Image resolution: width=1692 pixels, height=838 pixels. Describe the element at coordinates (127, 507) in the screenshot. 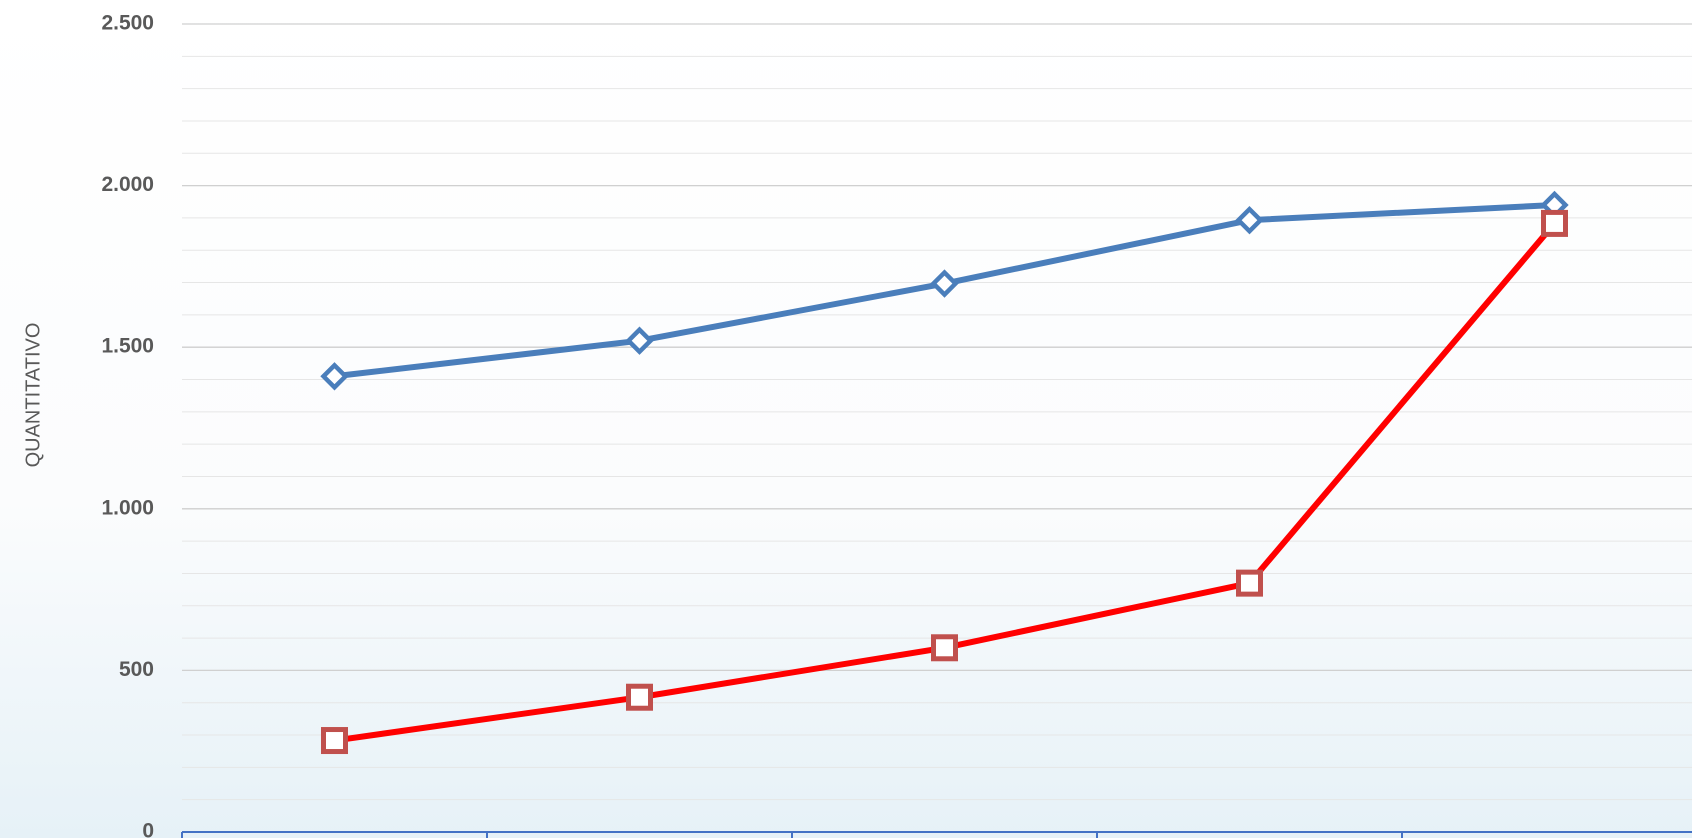

I see `y-tick-label: 1.000` at that location.